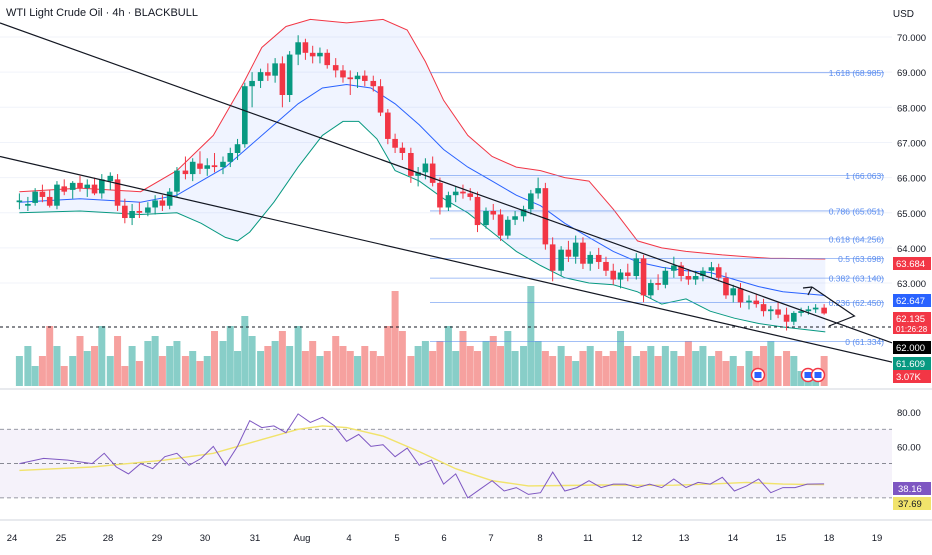  I want to click on time-tick-label: 19, so click(877, 538).